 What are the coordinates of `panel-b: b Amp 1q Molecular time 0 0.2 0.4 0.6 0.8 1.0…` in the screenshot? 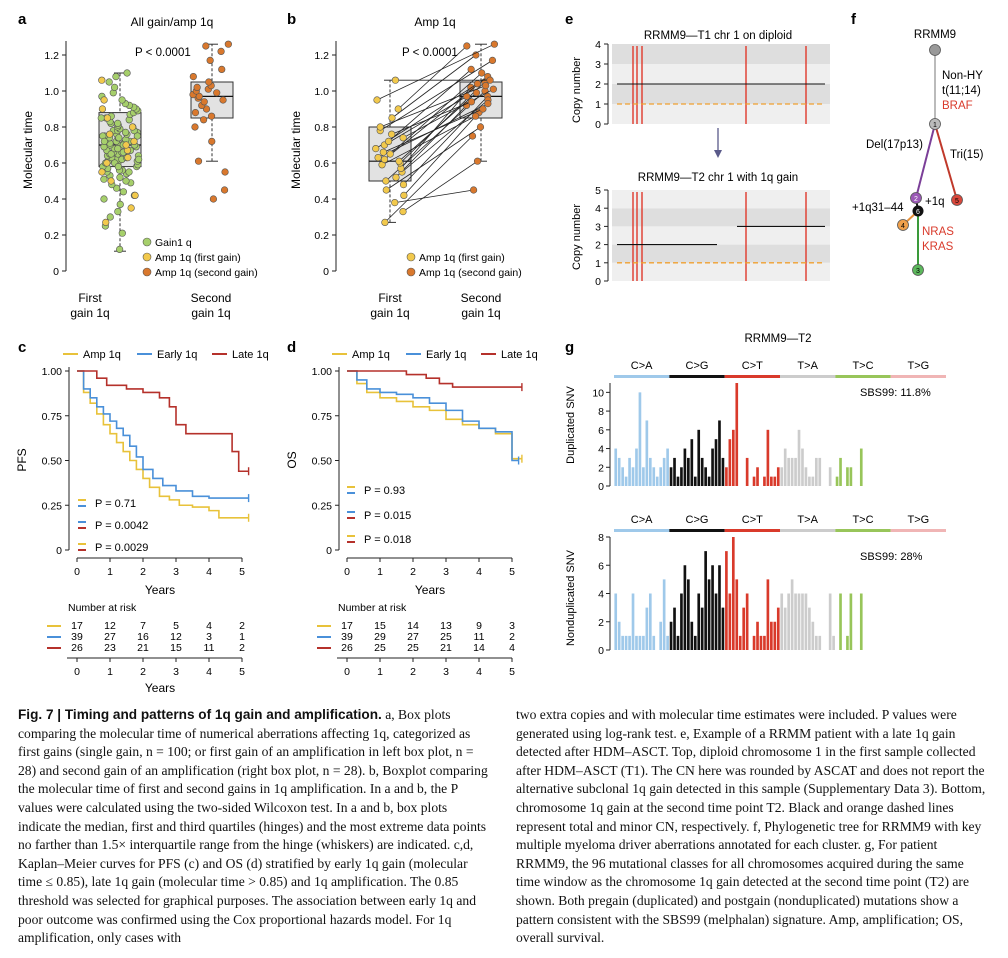 It's located at (404, 165).